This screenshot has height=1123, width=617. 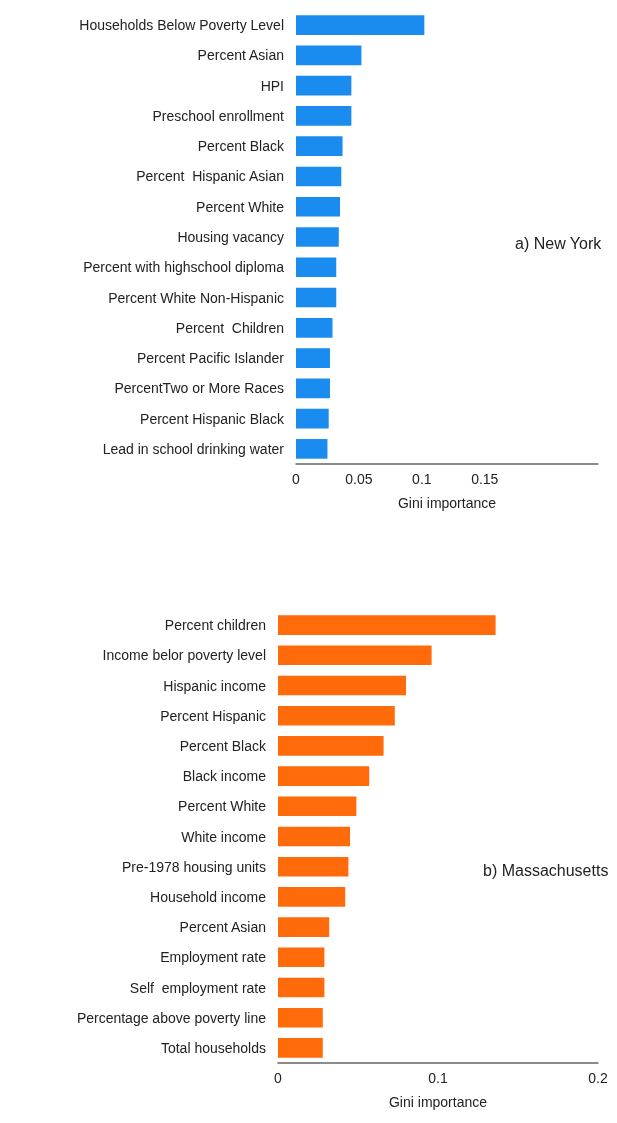 I want to click on y-tick-label: Percent Hispanic Black, so click(x=212, y=418).